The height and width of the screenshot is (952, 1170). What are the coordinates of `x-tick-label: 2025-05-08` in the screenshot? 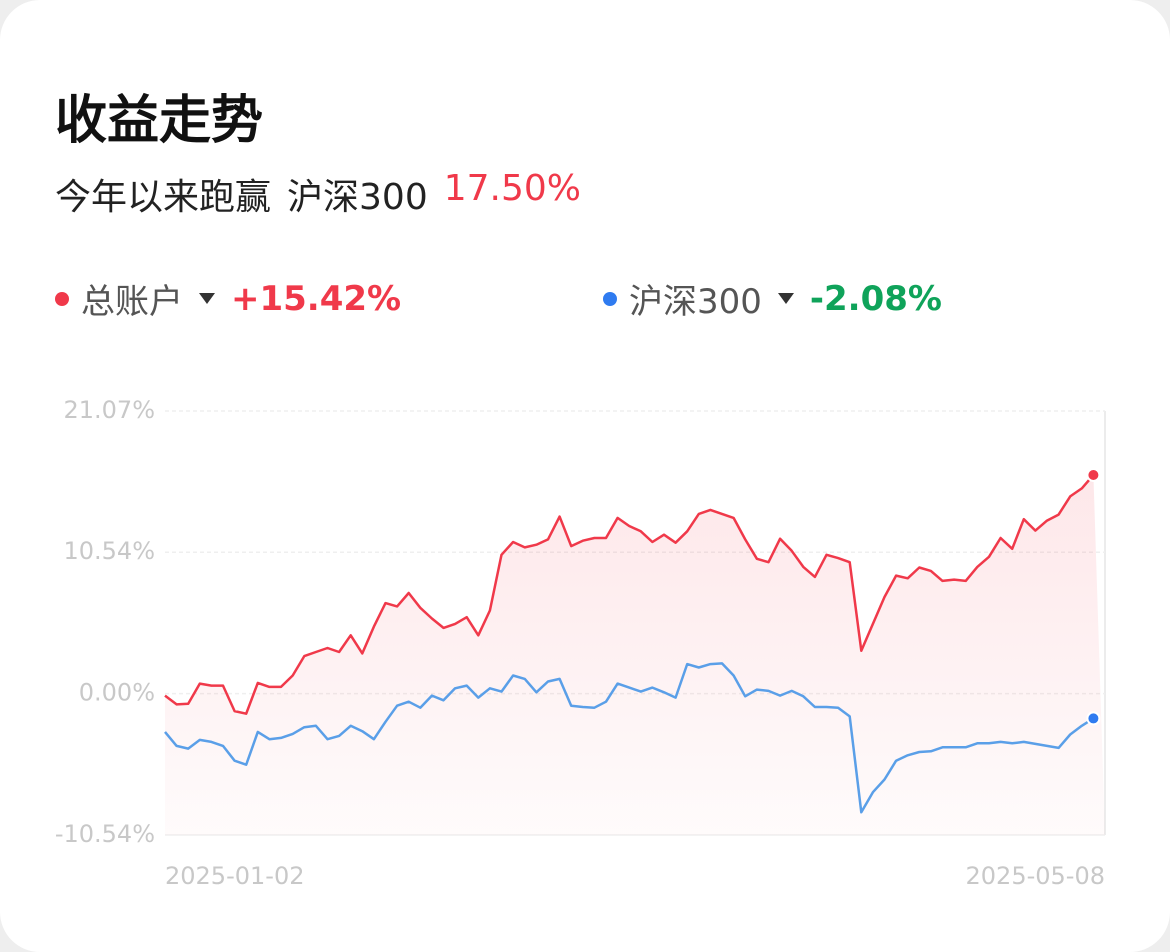 It's located at (1035, 876).